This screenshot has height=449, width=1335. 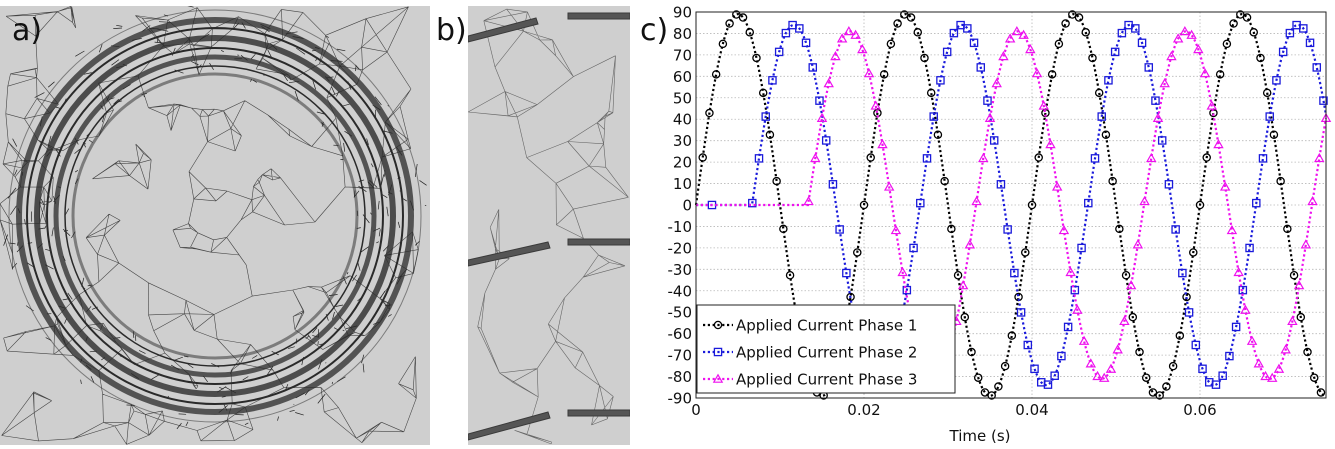 What do you see at coordinates (826, 380) in the screenshot?
I see `legend-label: Applied Current Phase 3` at bounding box center [826, 380].